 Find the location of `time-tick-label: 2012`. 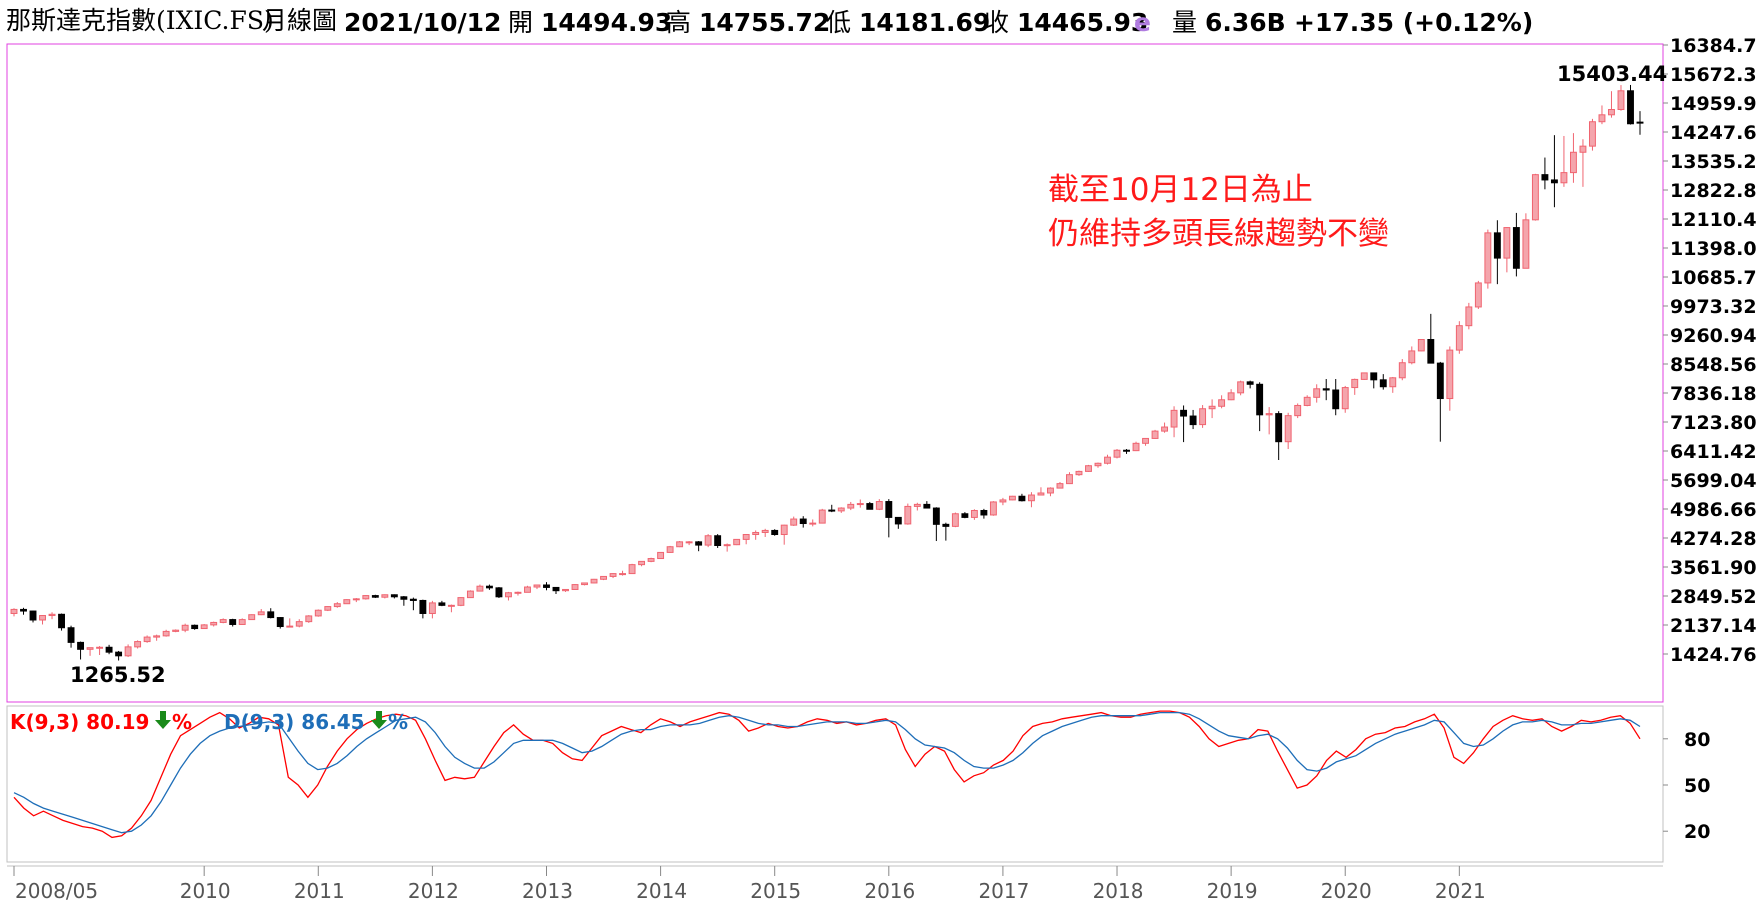

time-tick-label: 2012 is located at coordinates (433, 891).